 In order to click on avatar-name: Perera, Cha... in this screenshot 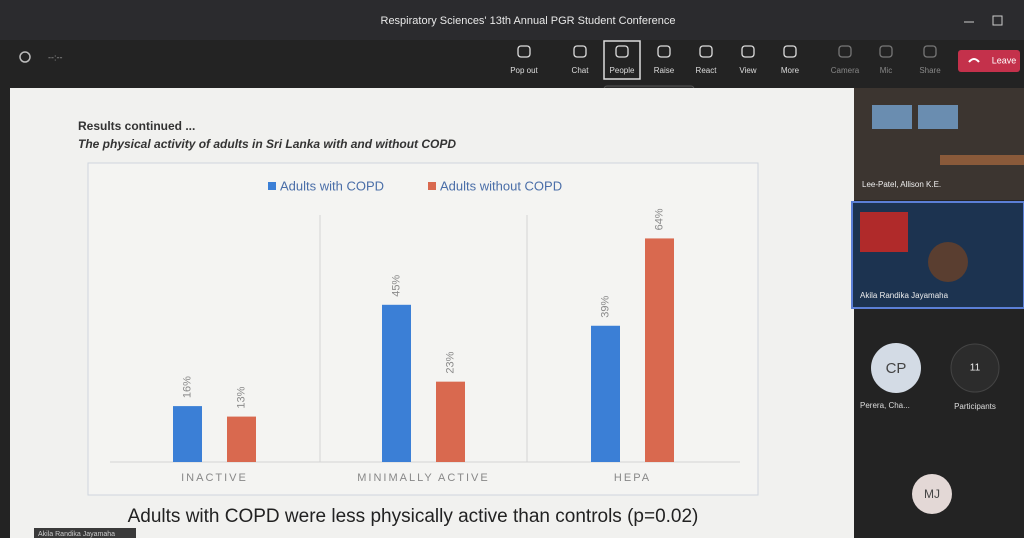, I will do `click(885, 405)`.